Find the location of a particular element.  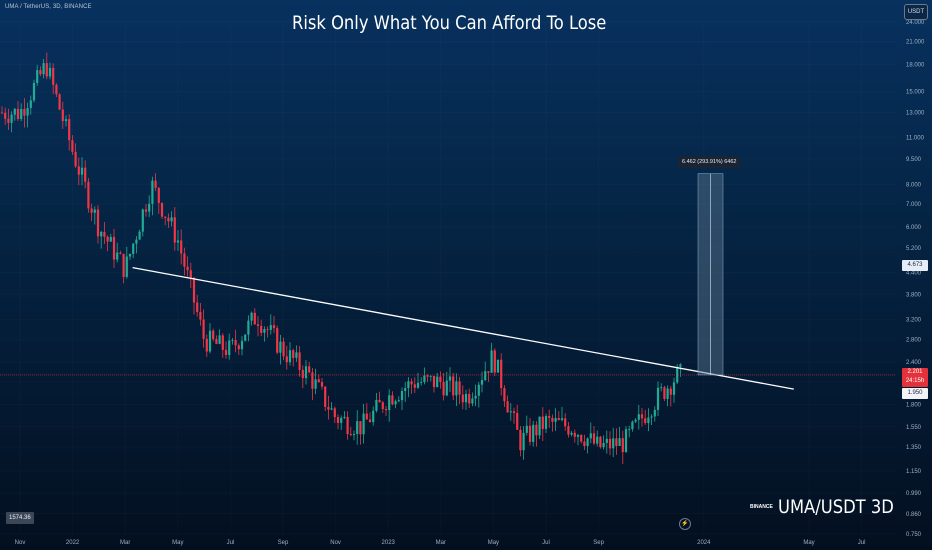

measure-label: 6.462 (293.91%) 6462 is located at coordinates (709, 162).